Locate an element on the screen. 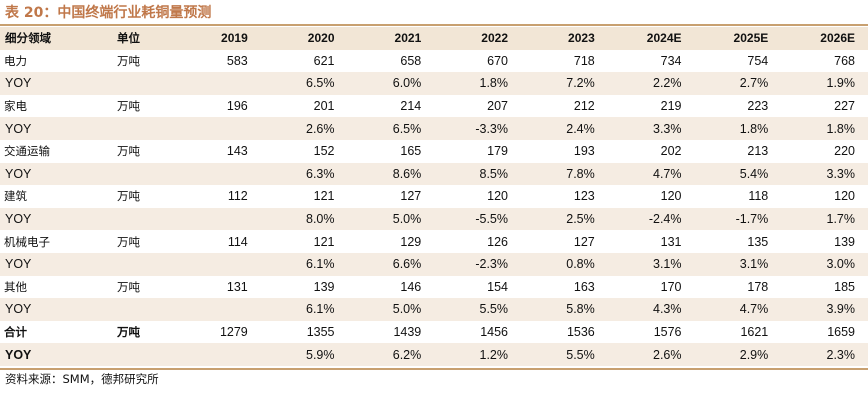  value-cell: 127 is located at coordinates (584, 241).